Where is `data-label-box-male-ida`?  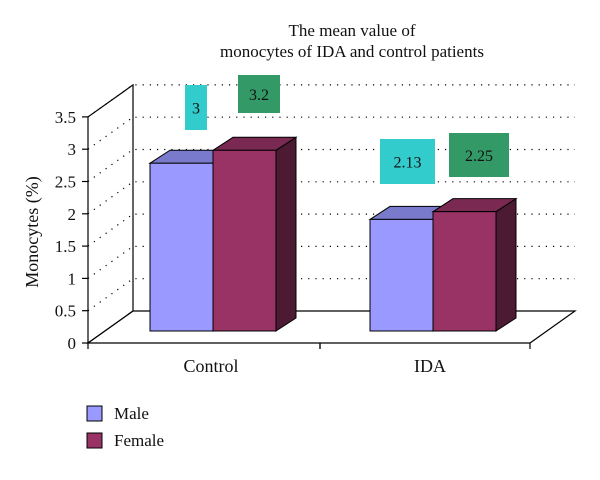
data-label-box-male-ida is located at coordinates (407, 161).